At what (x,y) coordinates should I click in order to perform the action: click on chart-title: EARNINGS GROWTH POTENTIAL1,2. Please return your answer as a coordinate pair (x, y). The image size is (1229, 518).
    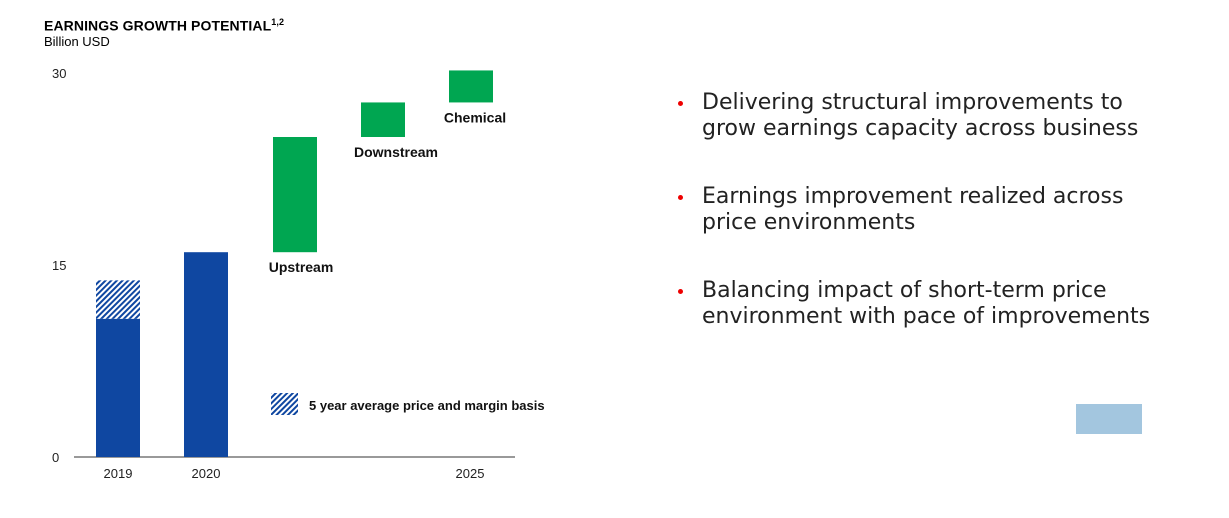
    Looking at the image, I should click on (164, 25).